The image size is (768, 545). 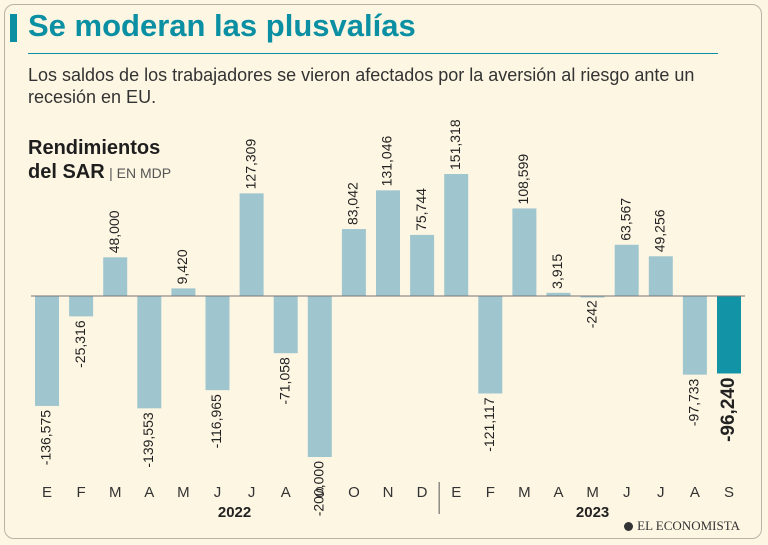 What do you see at coordinates (523, 179) in the screenshot?
I see `value-label-14: 108,599` at bounding box center [523, 179].